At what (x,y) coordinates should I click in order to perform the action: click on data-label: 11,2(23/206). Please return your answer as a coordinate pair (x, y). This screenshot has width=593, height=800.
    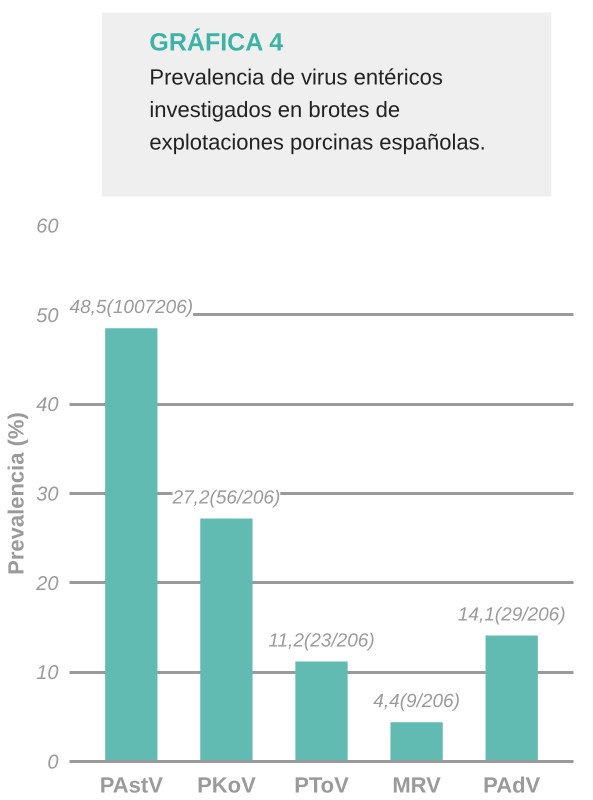
    Looking at the image, I should click on (321, 641).